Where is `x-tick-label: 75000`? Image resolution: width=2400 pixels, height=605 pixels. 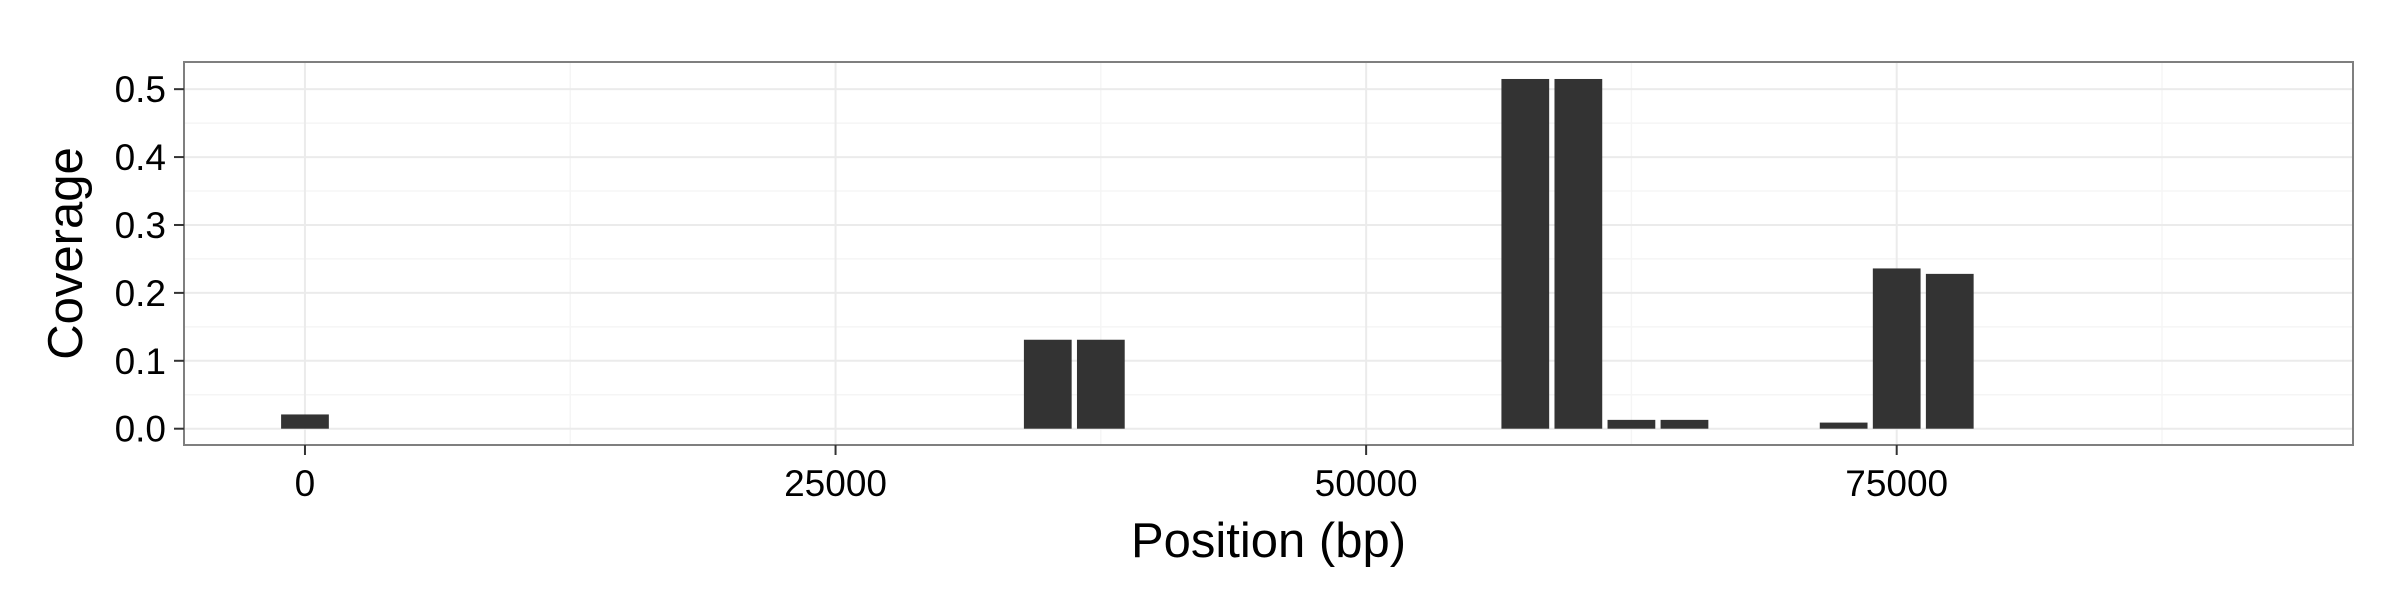
x-tick-label: 75000 is located at coordinates (1896, 483).